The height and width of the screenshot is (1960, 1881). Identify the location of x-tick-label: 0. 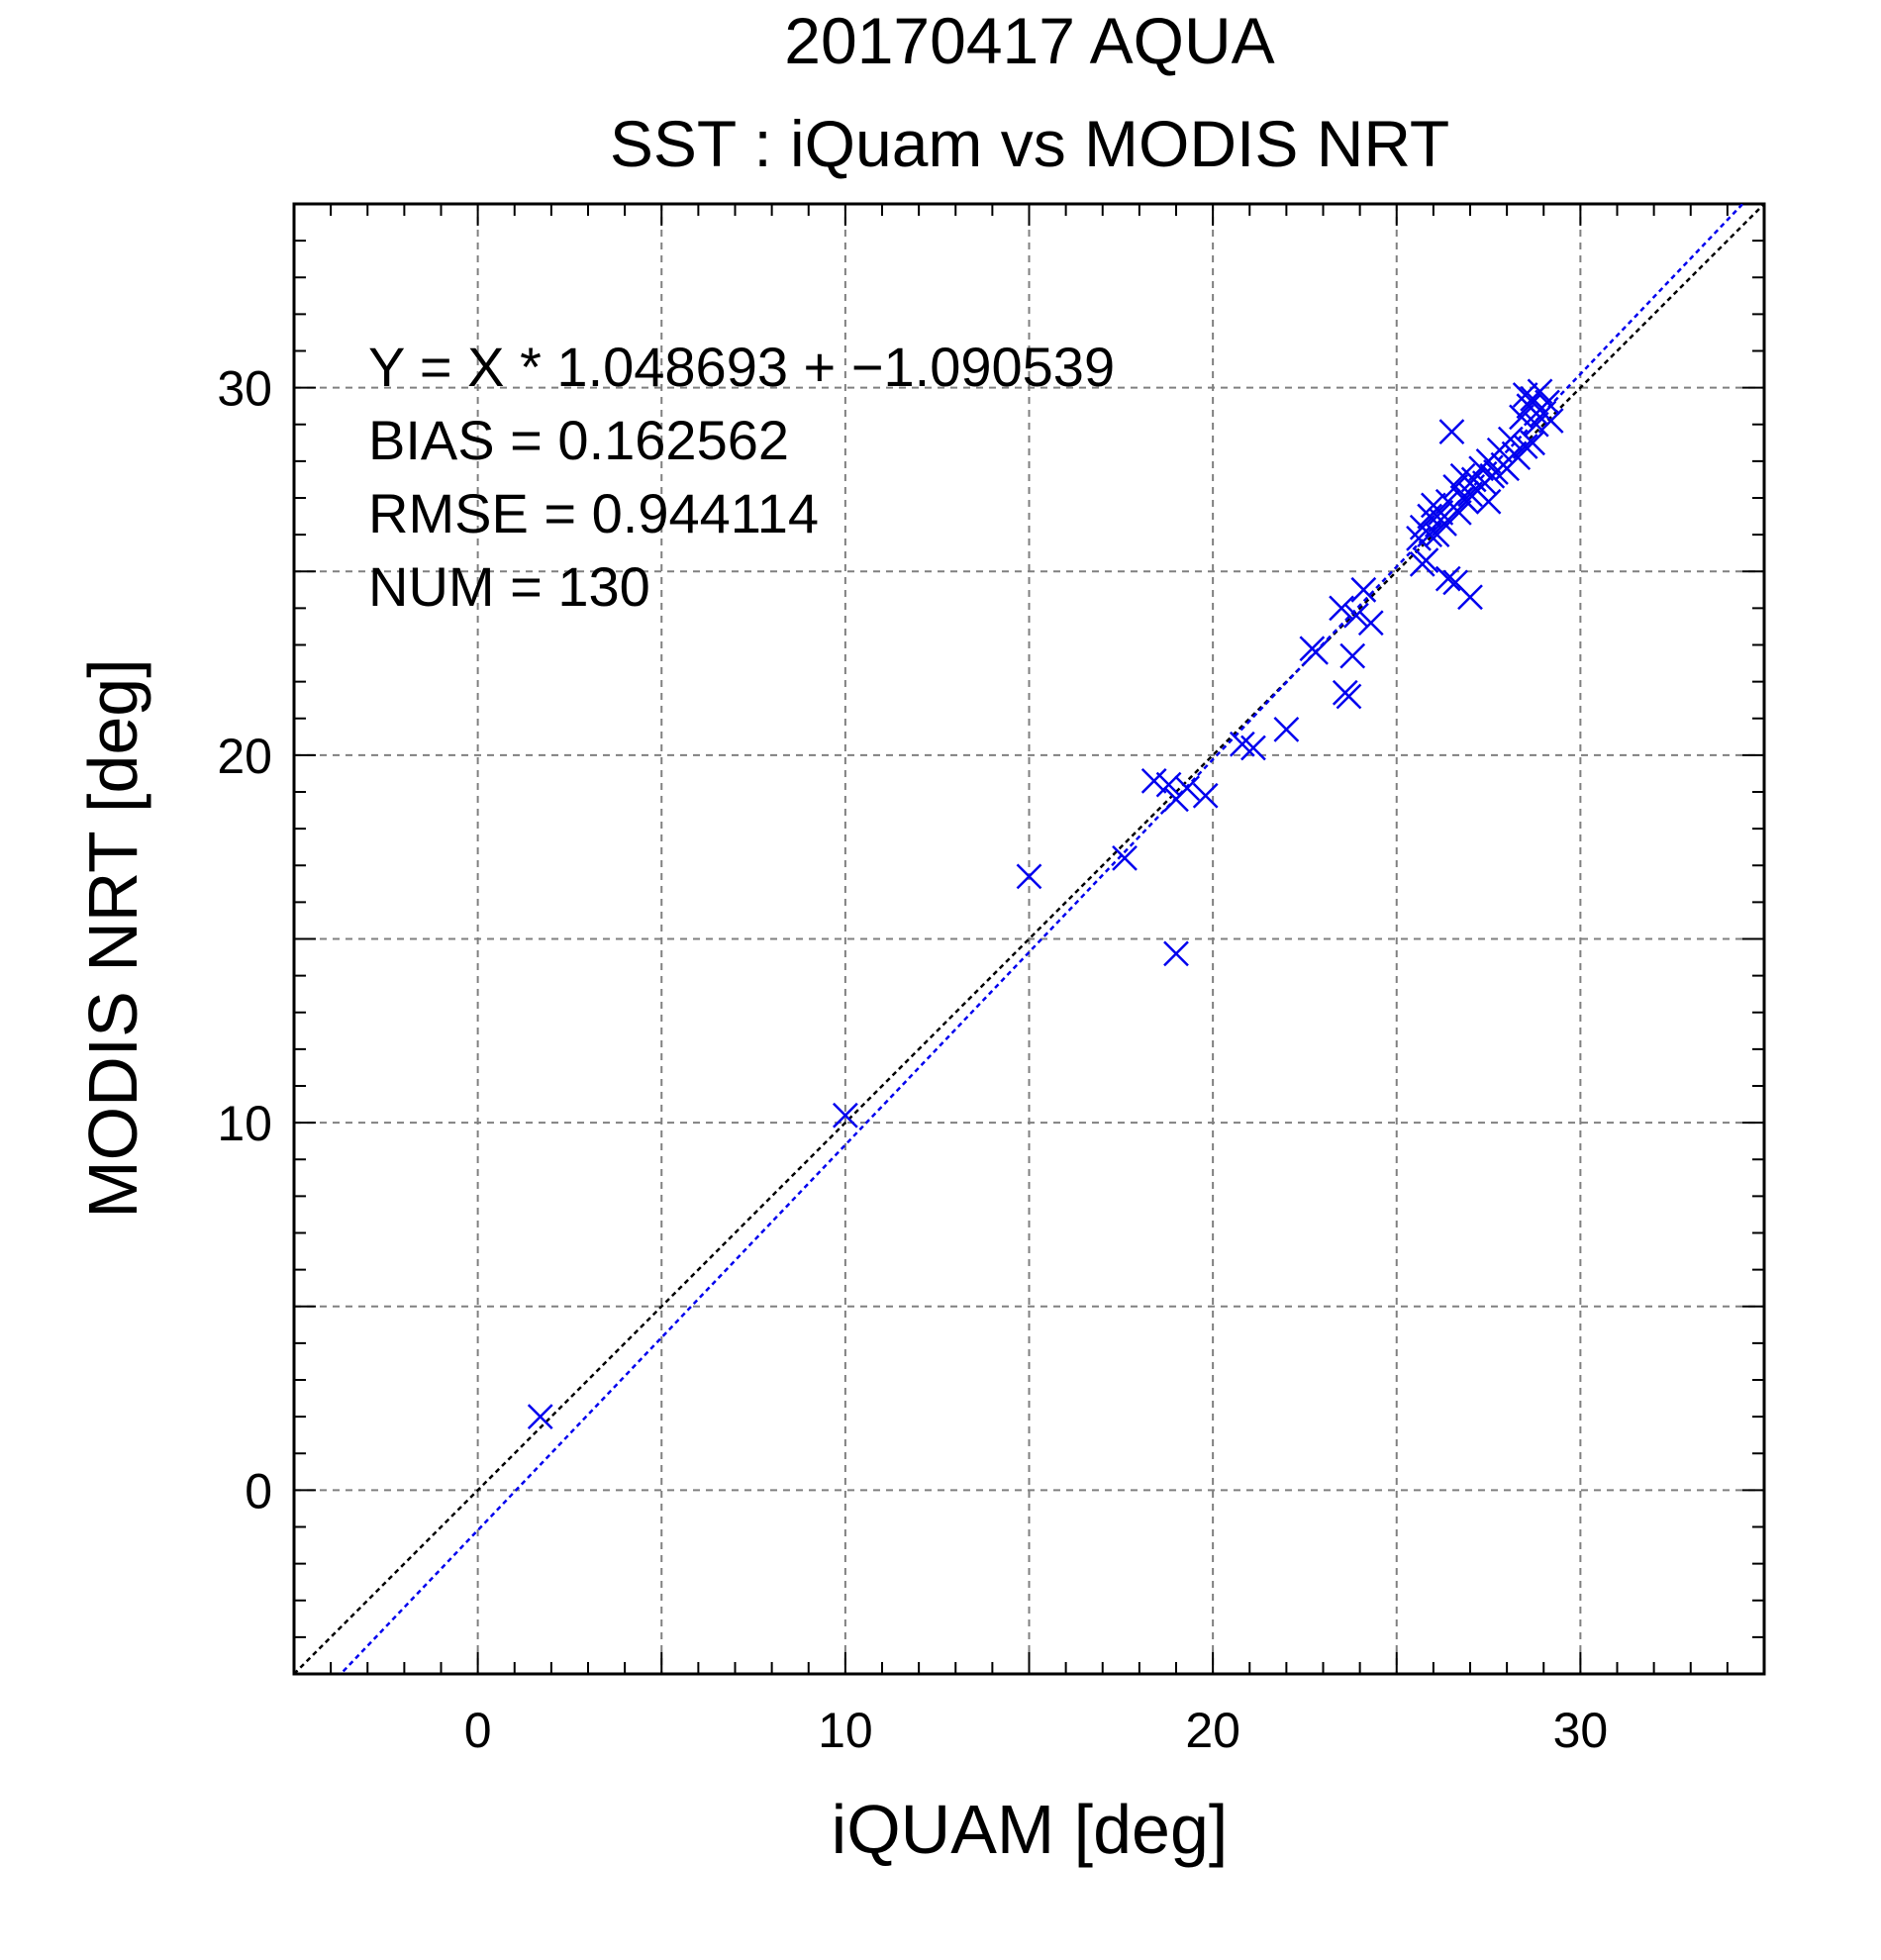
(478, 1730).